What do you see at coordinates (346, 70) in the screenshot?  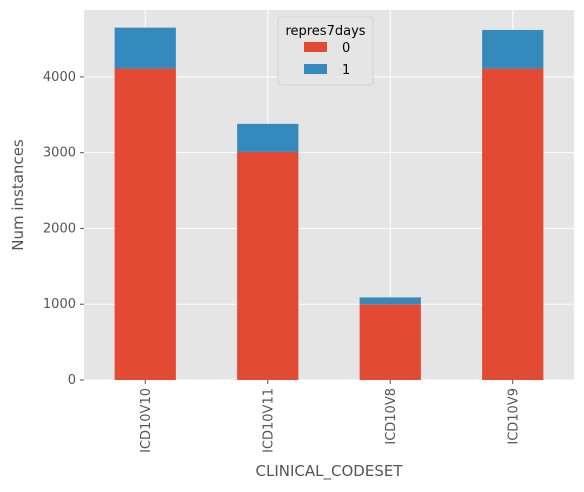 I see `legend-label-1: 1` at bounding box center [346, 70].